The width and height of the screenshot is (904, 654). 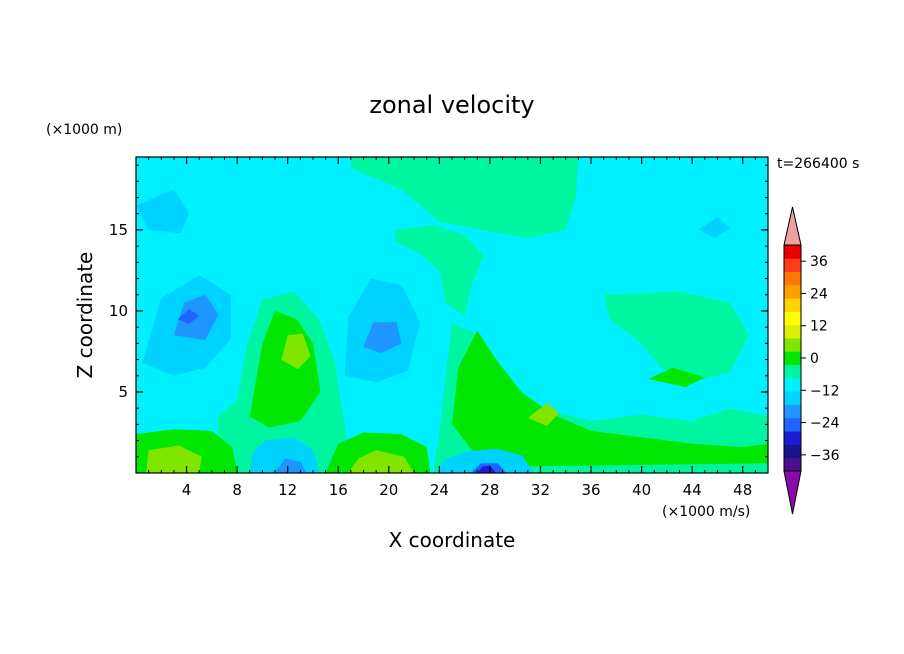 What do you see at coordinates (487, 469) in the screenshot?
I see `contour-region-cold-surface-mid-spot` at bounding box center [487, 469].